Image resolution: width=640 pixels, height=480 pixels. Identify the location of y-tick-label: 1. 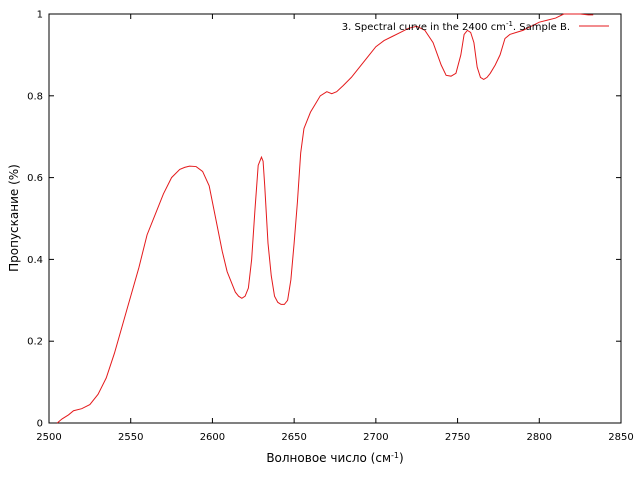
(40, 15).